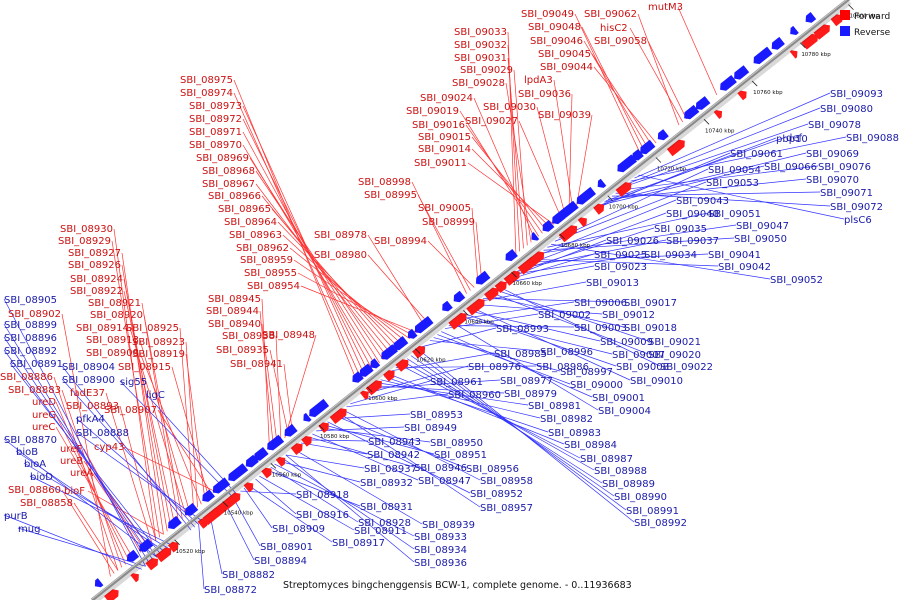 This screenshot has height=600, width=900. I want to click on reverse-gene-label: SBI_09009, so click(626, 342).